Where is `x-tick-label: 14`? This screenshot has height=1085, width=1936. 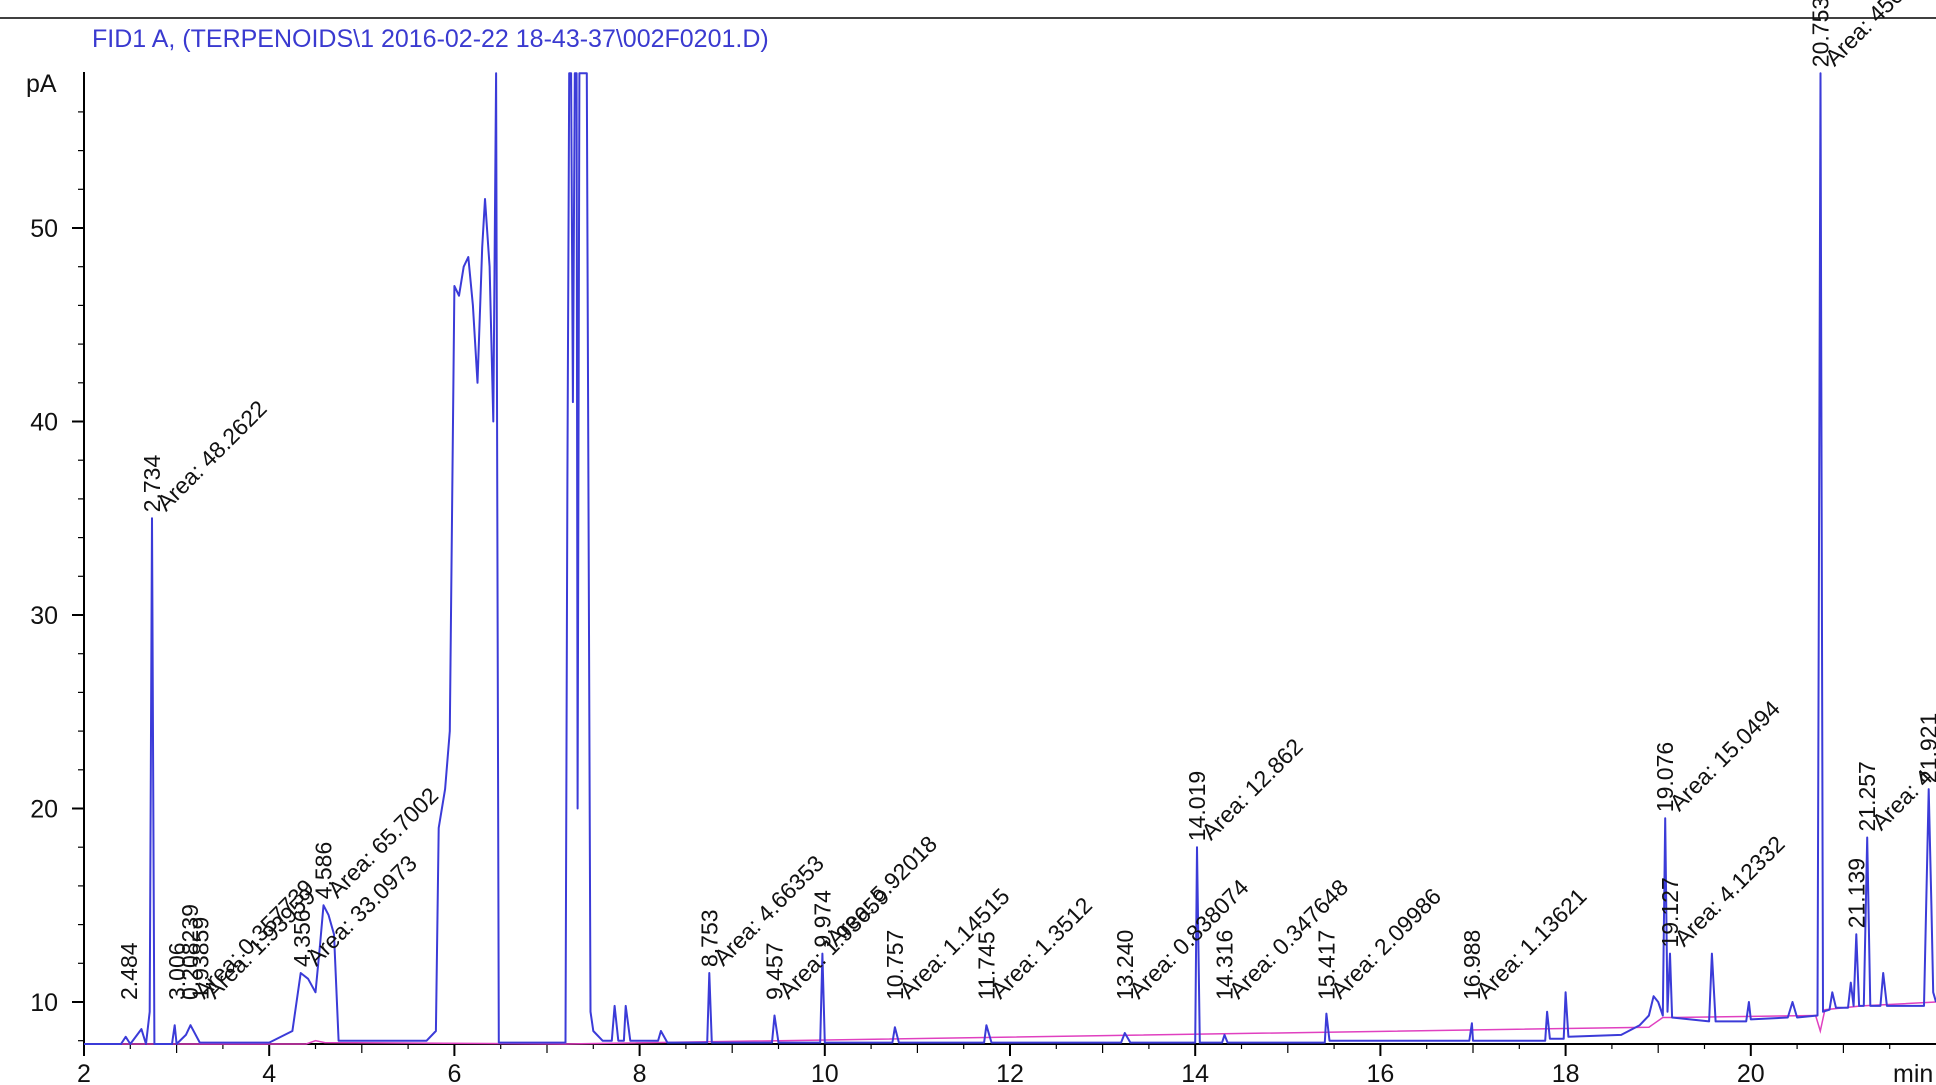
x-tick-label: 14 is located at coordinates (1195, 1072).